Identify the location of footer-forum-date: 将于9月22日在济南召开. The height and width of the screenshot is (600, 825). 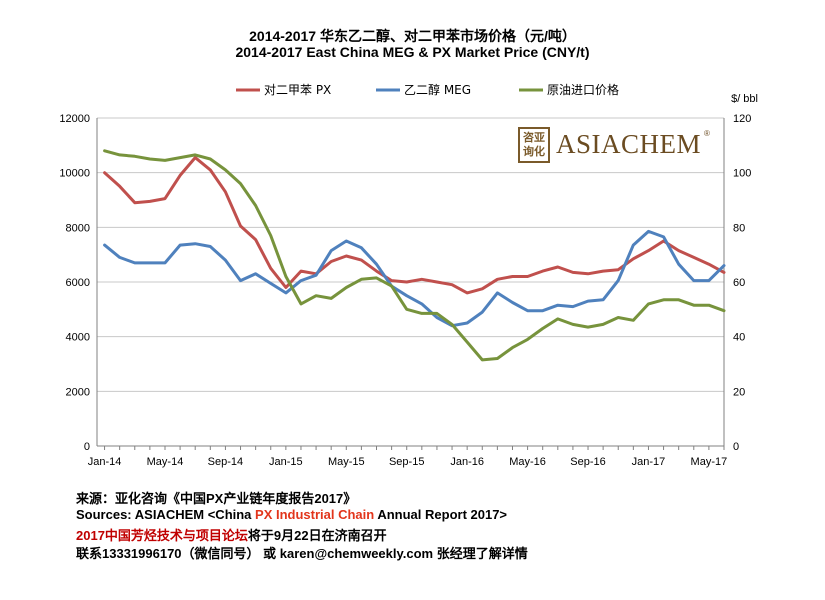
(317, 535).